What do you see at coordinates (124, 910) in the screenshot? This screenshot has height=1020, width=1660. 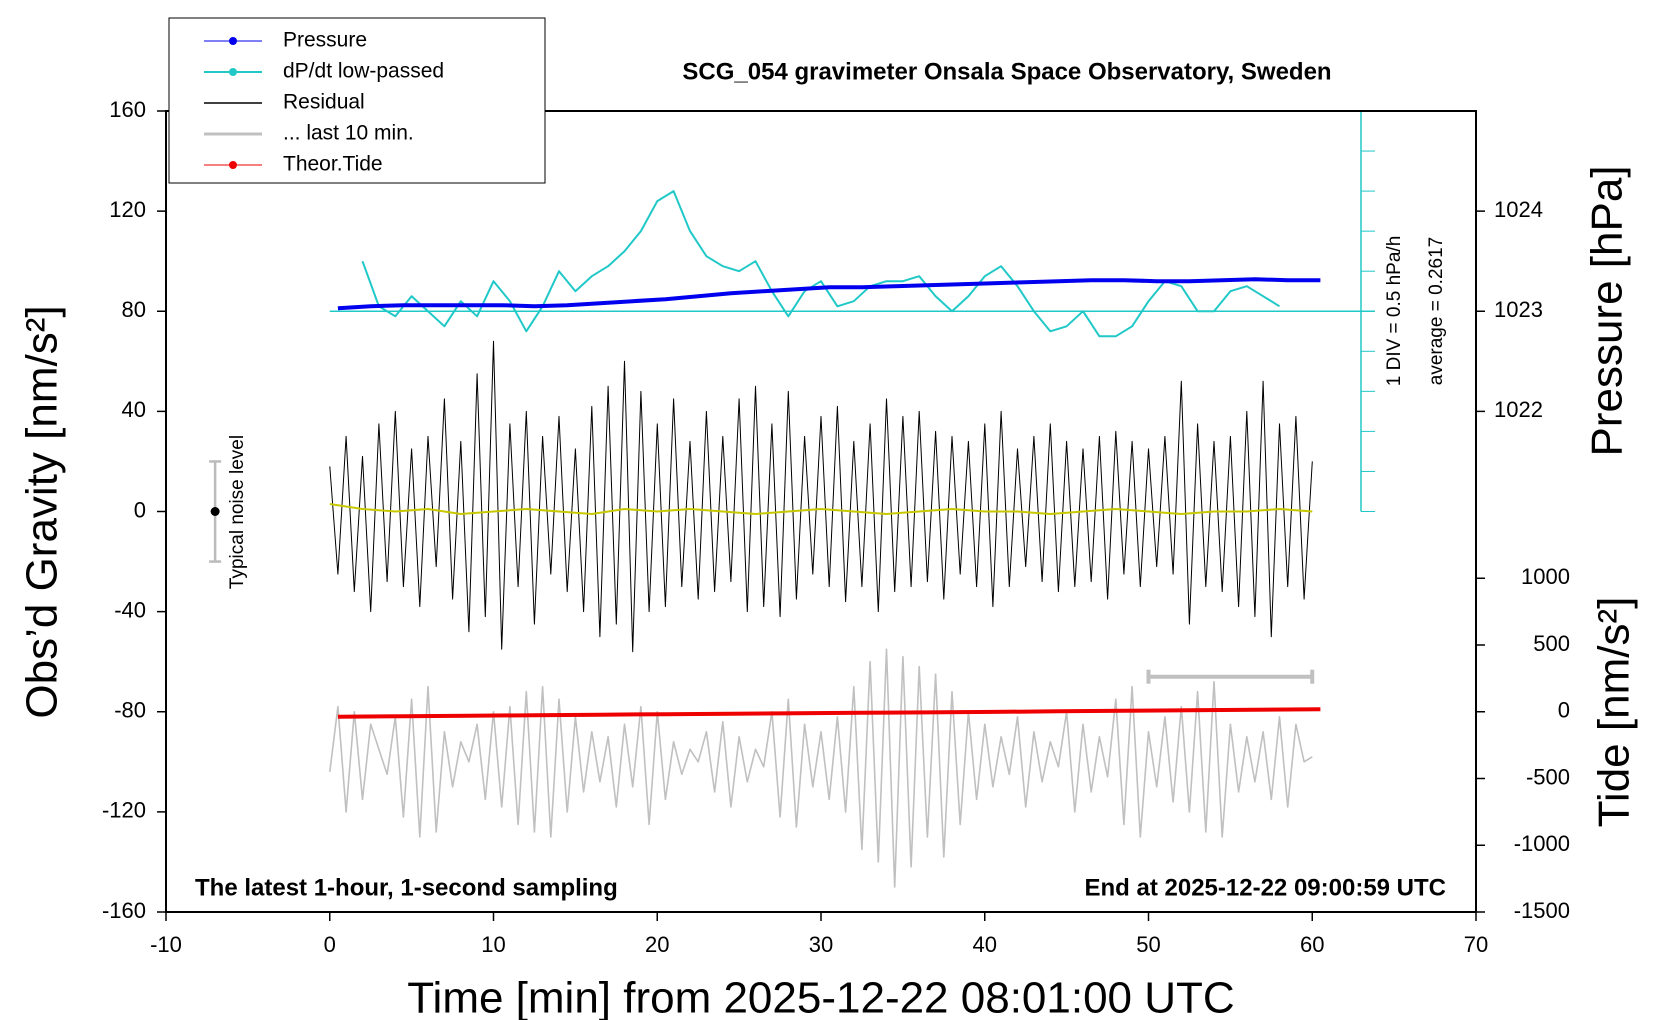 I see `y-tick-label: -160` at bounding box center [124, 910].